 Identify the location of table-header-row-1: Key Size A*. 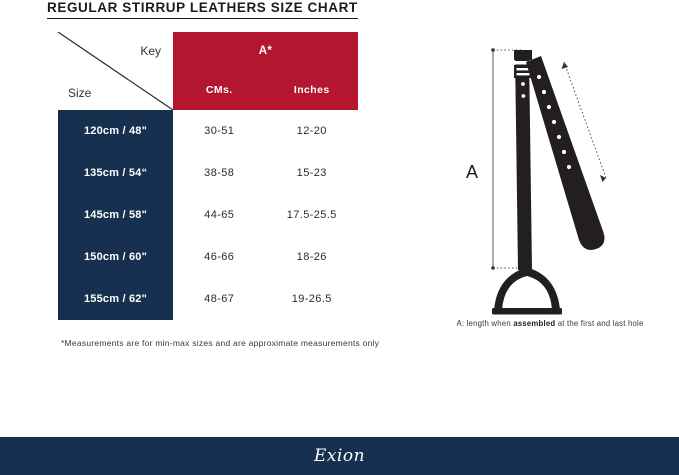
(208, 71).